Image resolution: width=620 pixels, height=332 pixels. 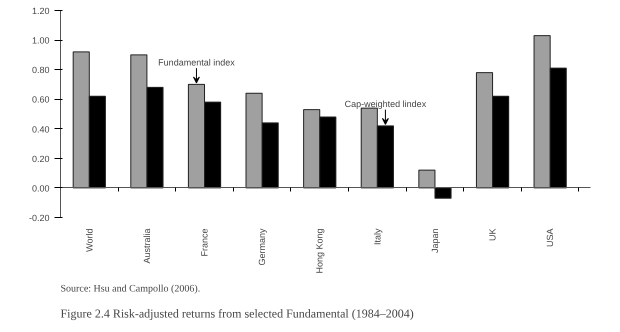 I want to click on source-note: Source: Hsu and Campollo (2006)., so click(x=130, y=289).